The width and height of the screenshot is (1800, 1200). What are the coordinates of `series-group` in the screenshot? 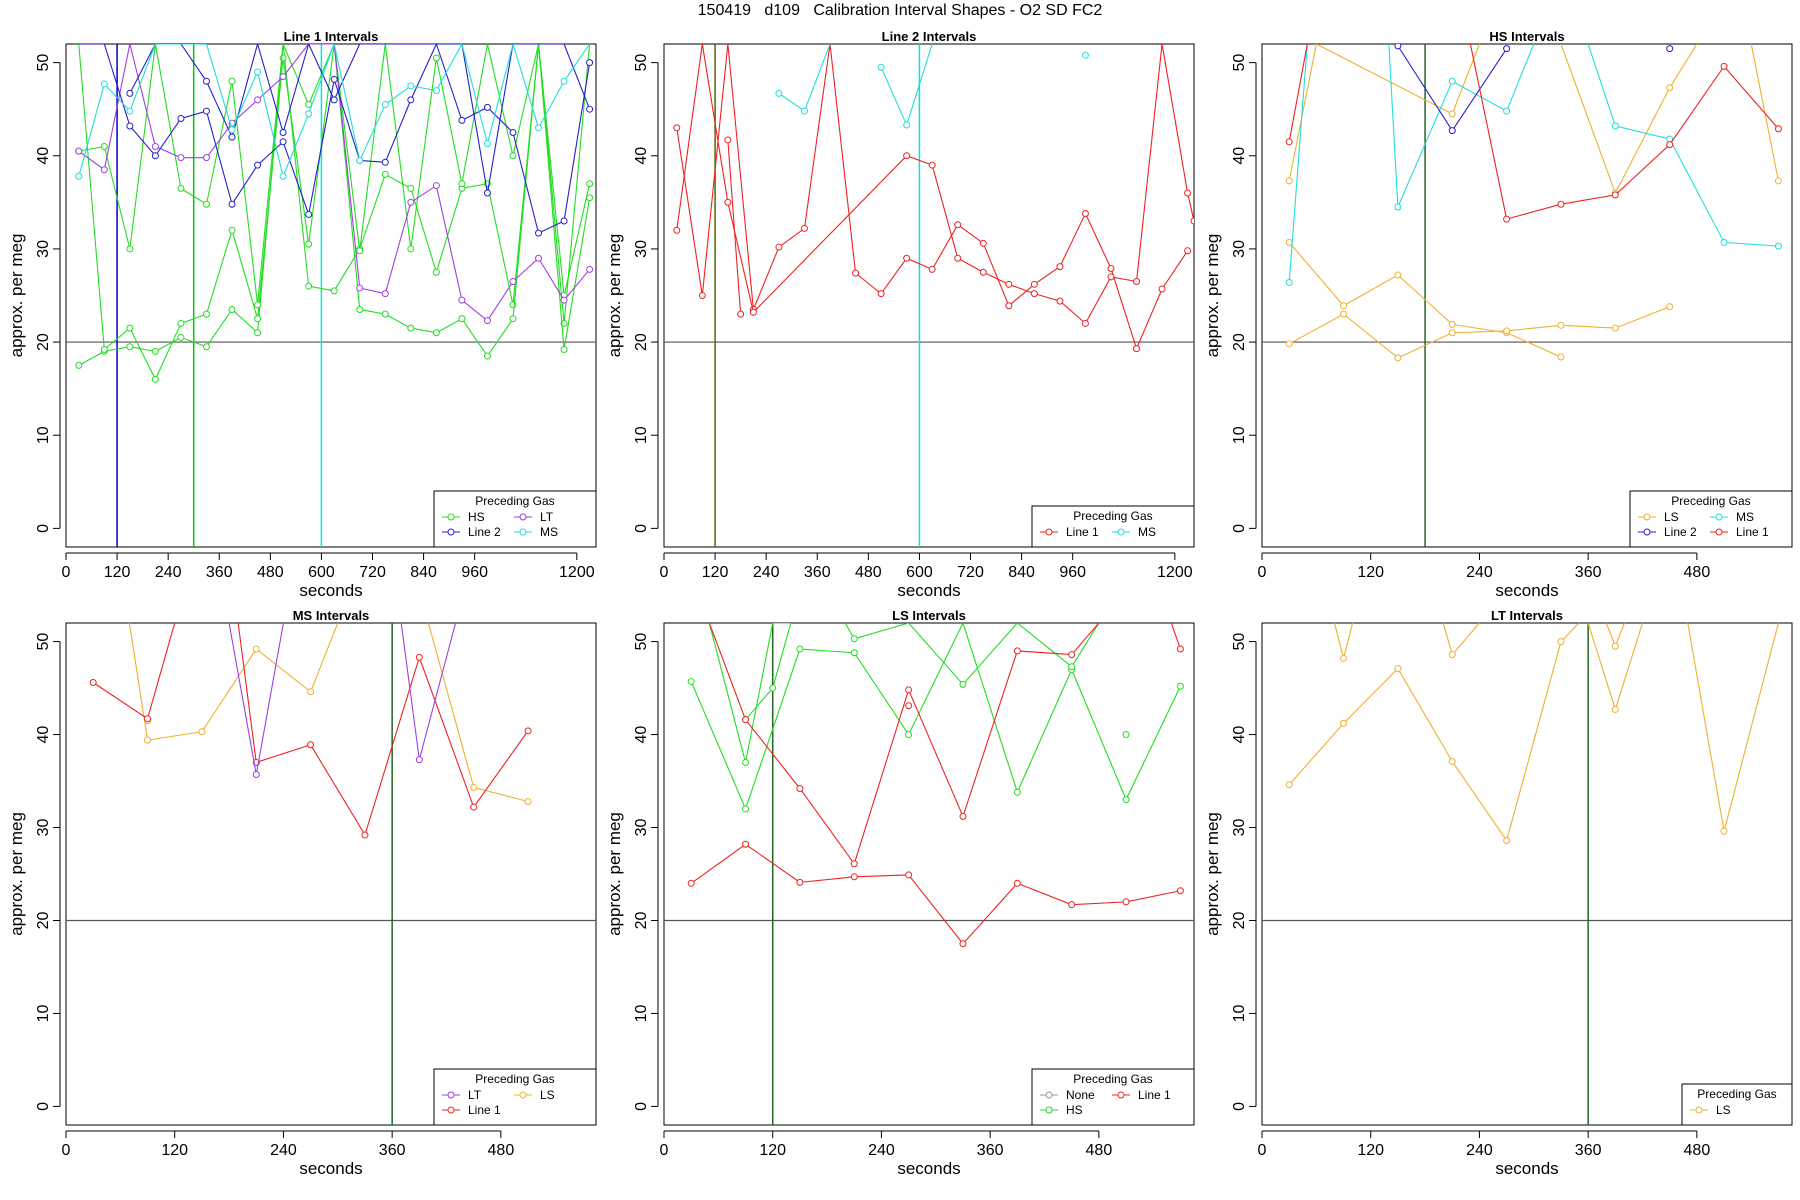 It's located at (1532, 734).